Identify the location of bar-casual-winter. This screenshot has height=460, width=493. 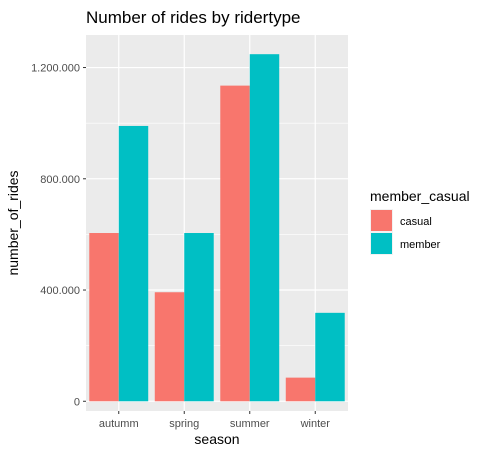
(300, 389).